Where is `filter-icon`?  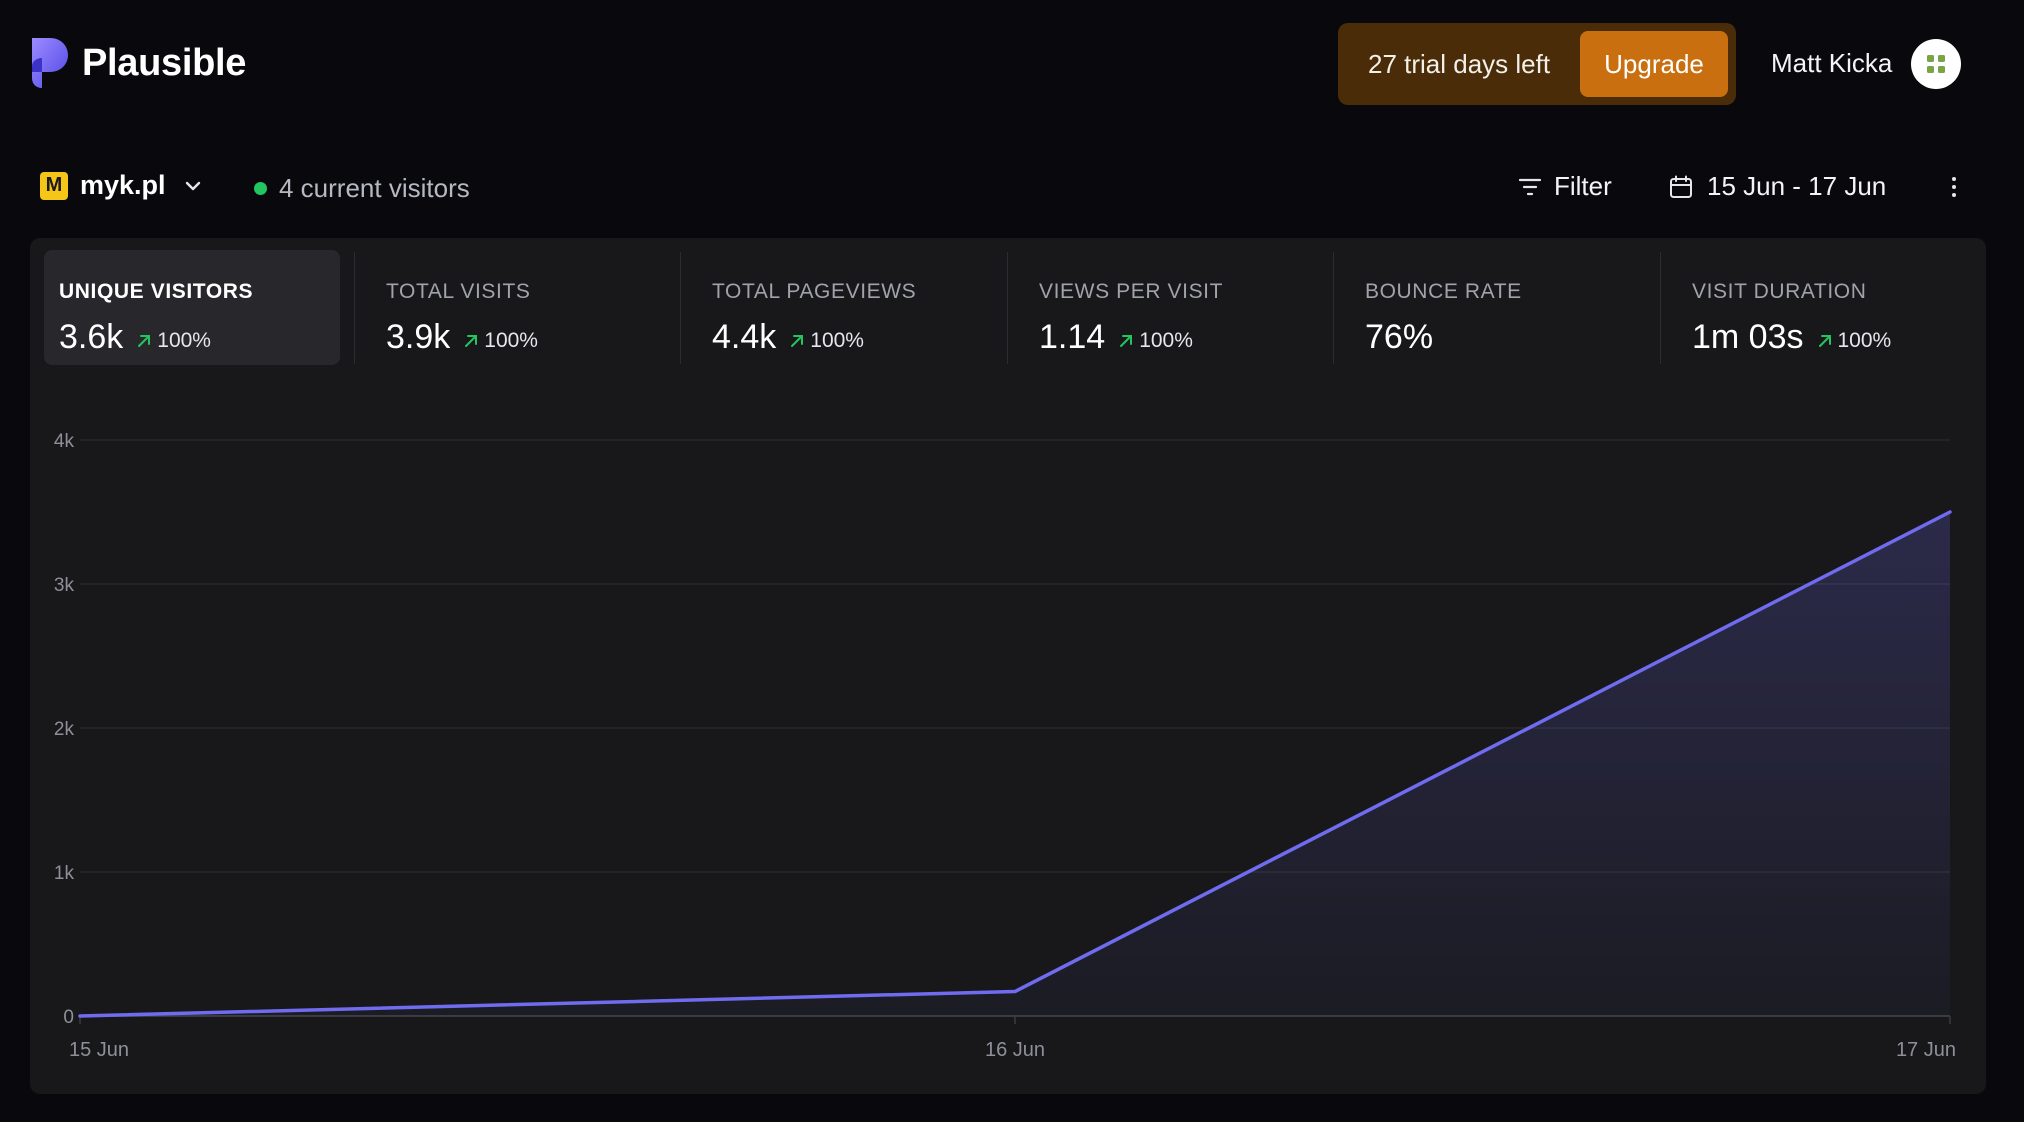
filter-icon is located at coordinates (1530, 186).